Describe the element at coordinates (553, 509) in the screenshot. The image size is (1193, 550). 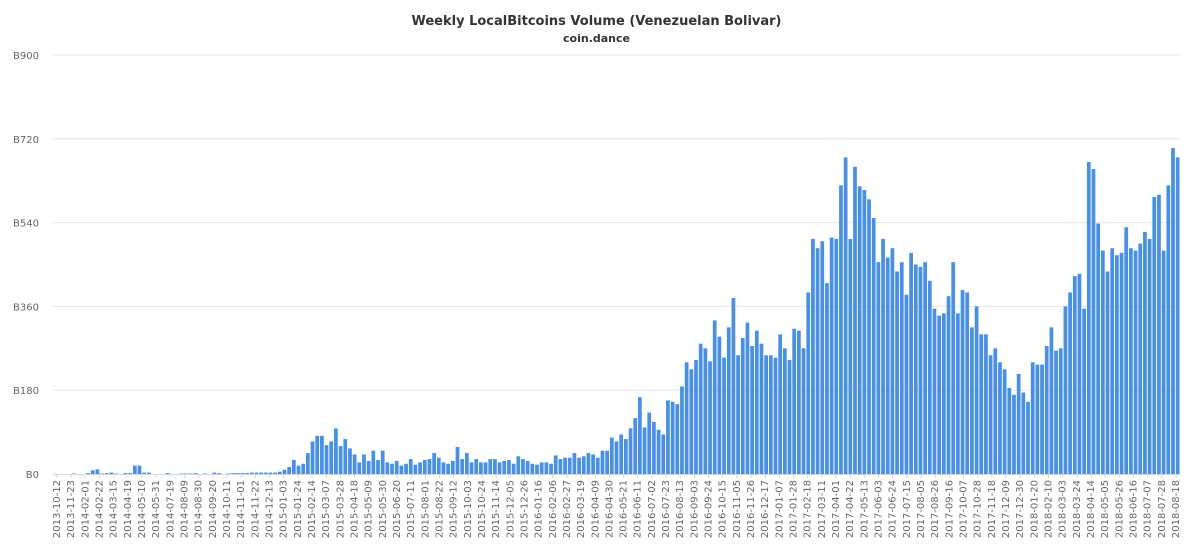
I see `x-tick-label: 2016-02-06` at that location.